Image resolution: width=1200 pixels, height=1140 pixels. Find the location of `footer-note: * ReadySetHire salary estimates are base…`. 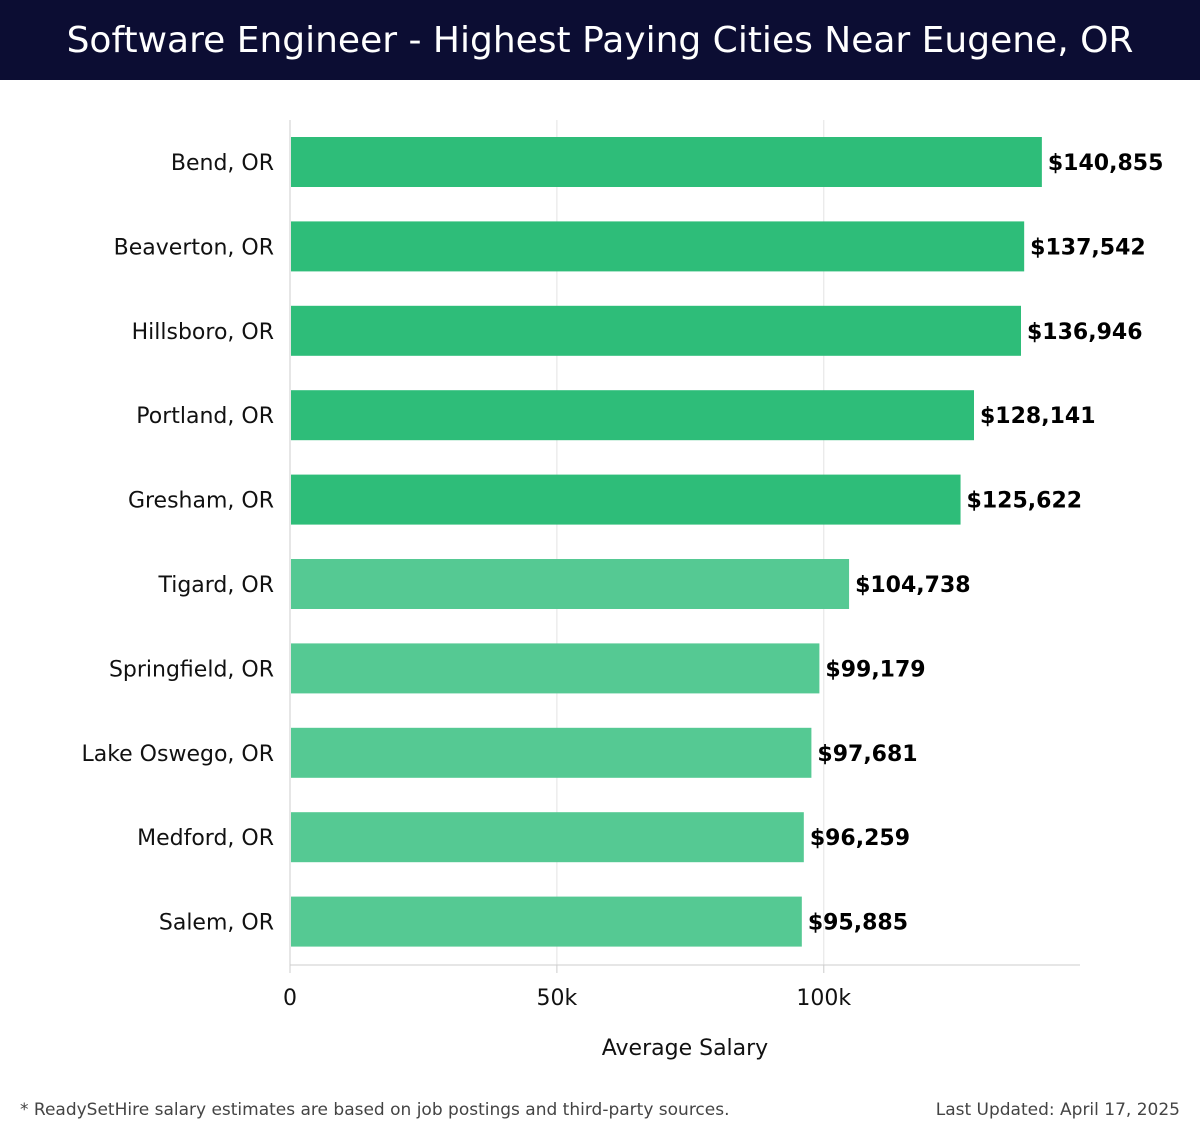

footer-note: * ReadySetHire salary estimates are base… is located at coordinates (375, 1110).